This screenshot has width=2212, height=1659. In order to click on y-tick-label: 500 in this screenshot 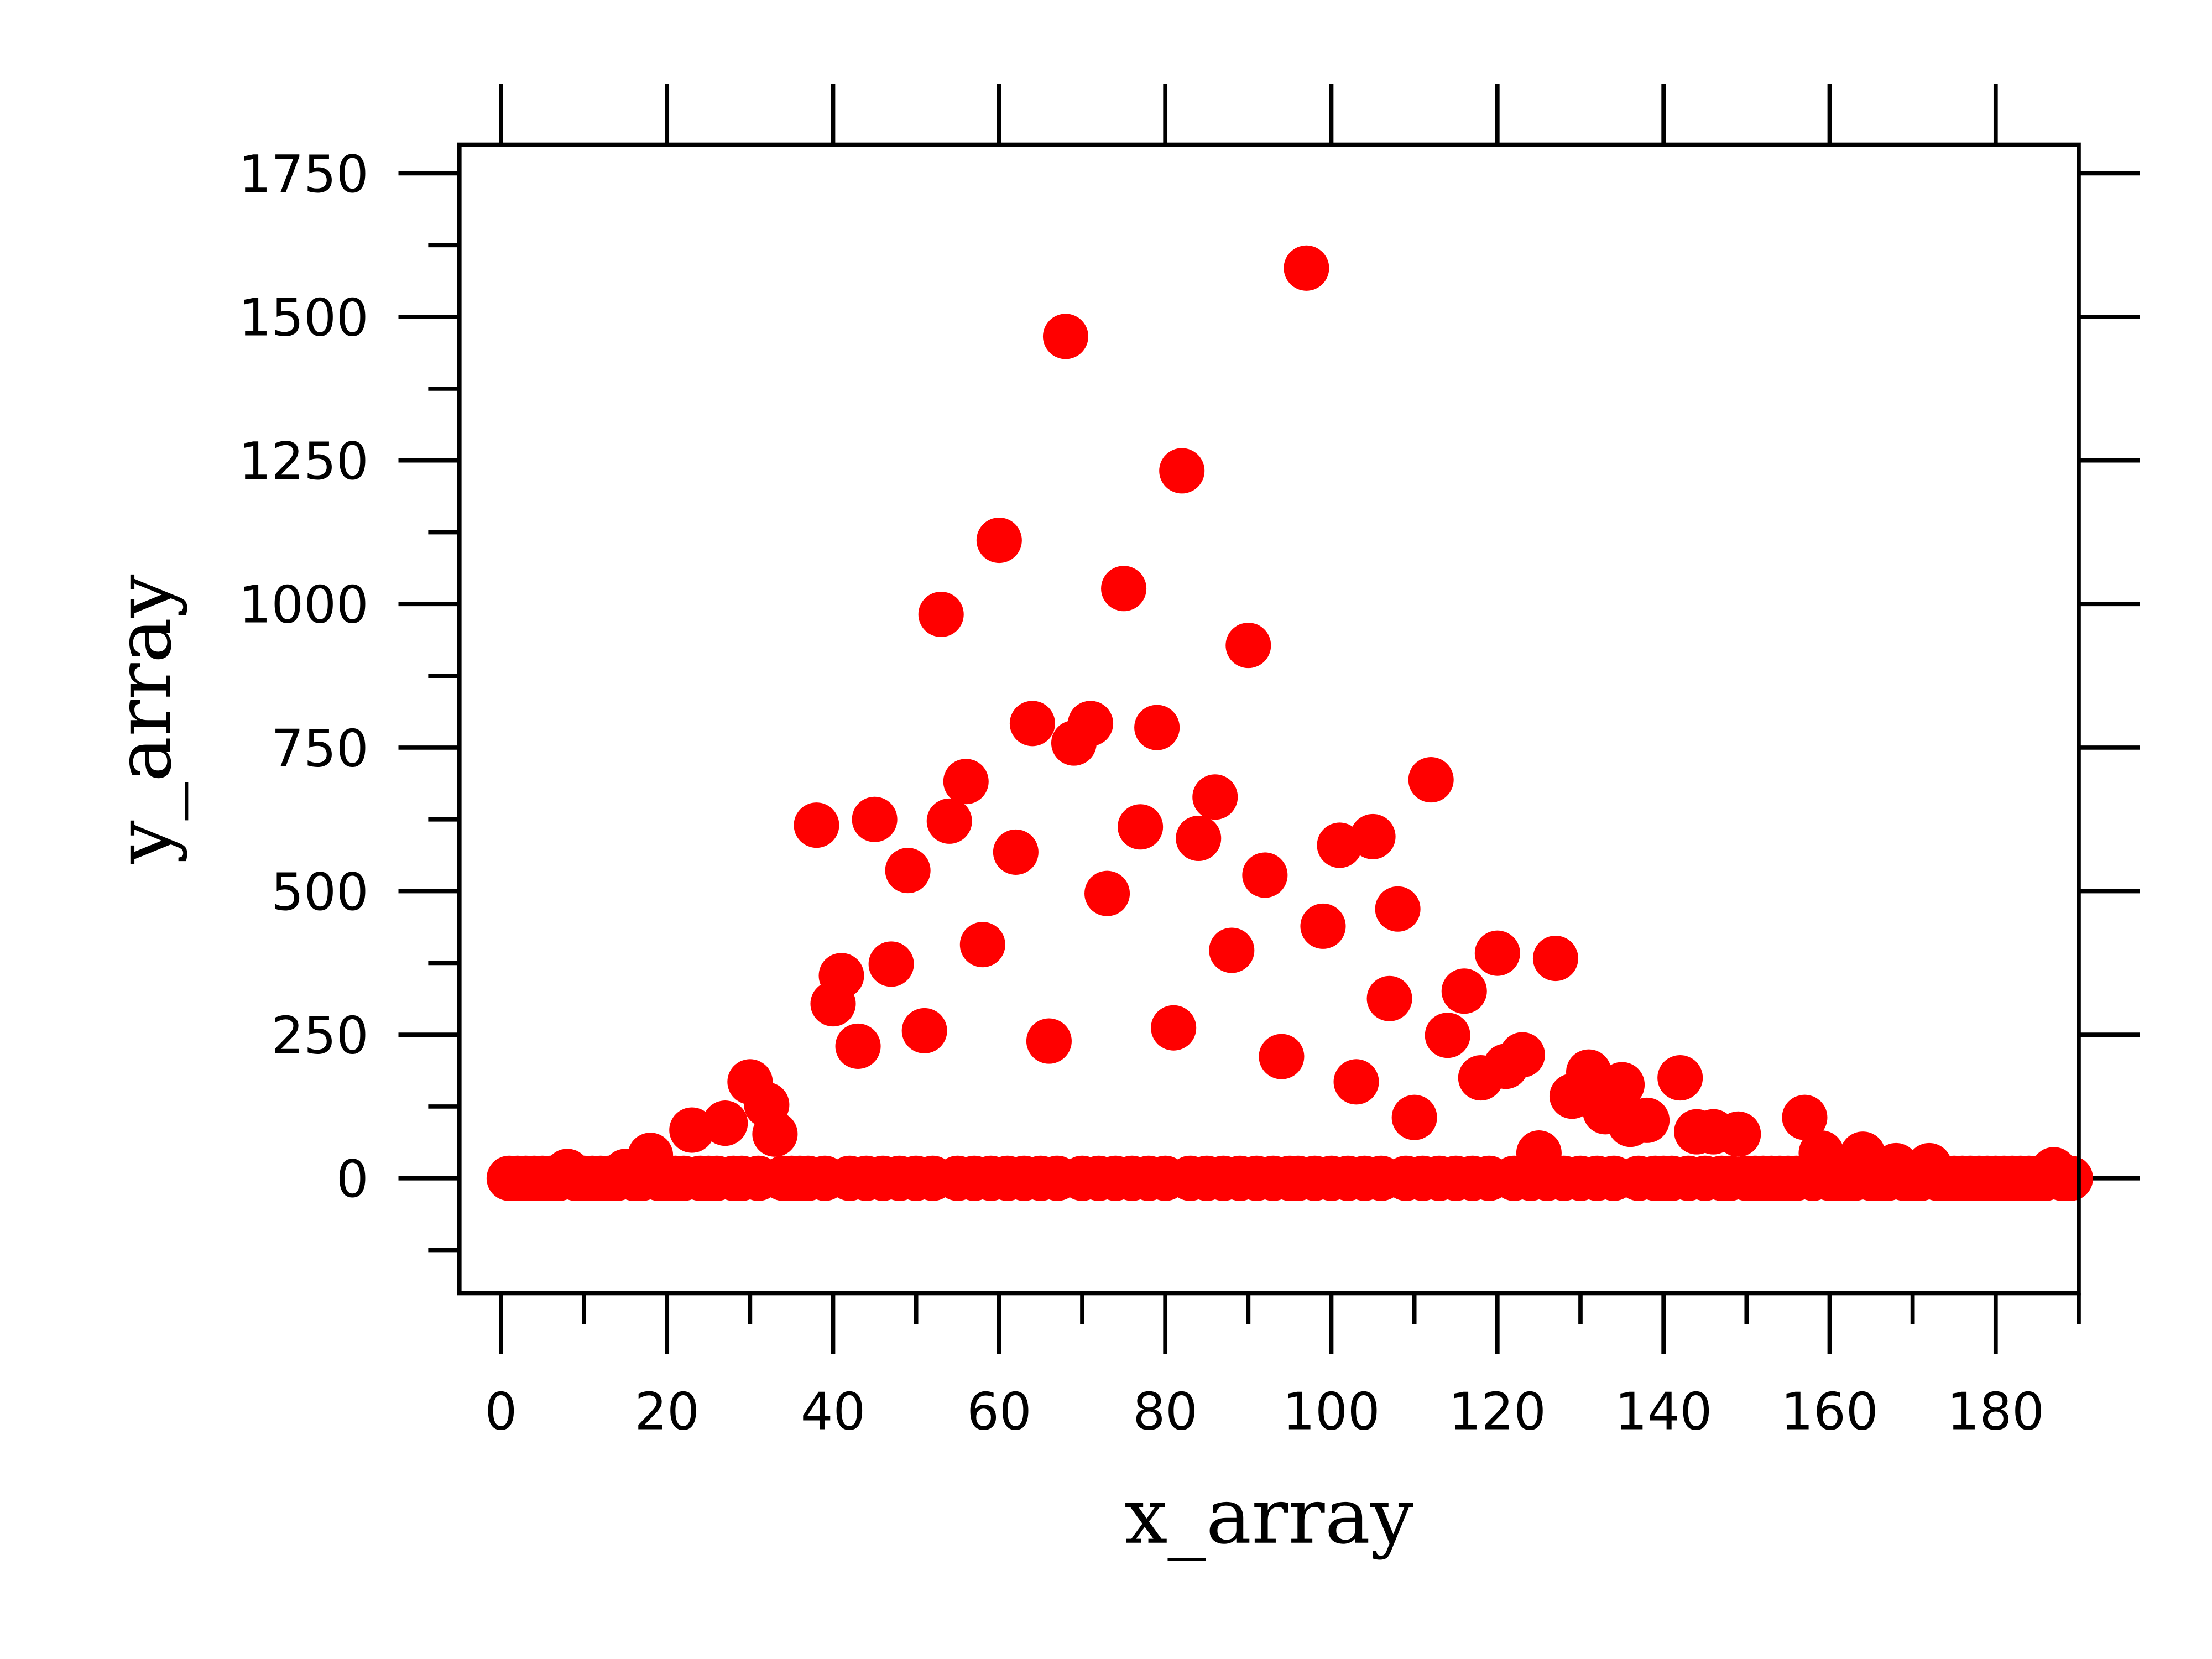, I will do `click(319, 892)`.